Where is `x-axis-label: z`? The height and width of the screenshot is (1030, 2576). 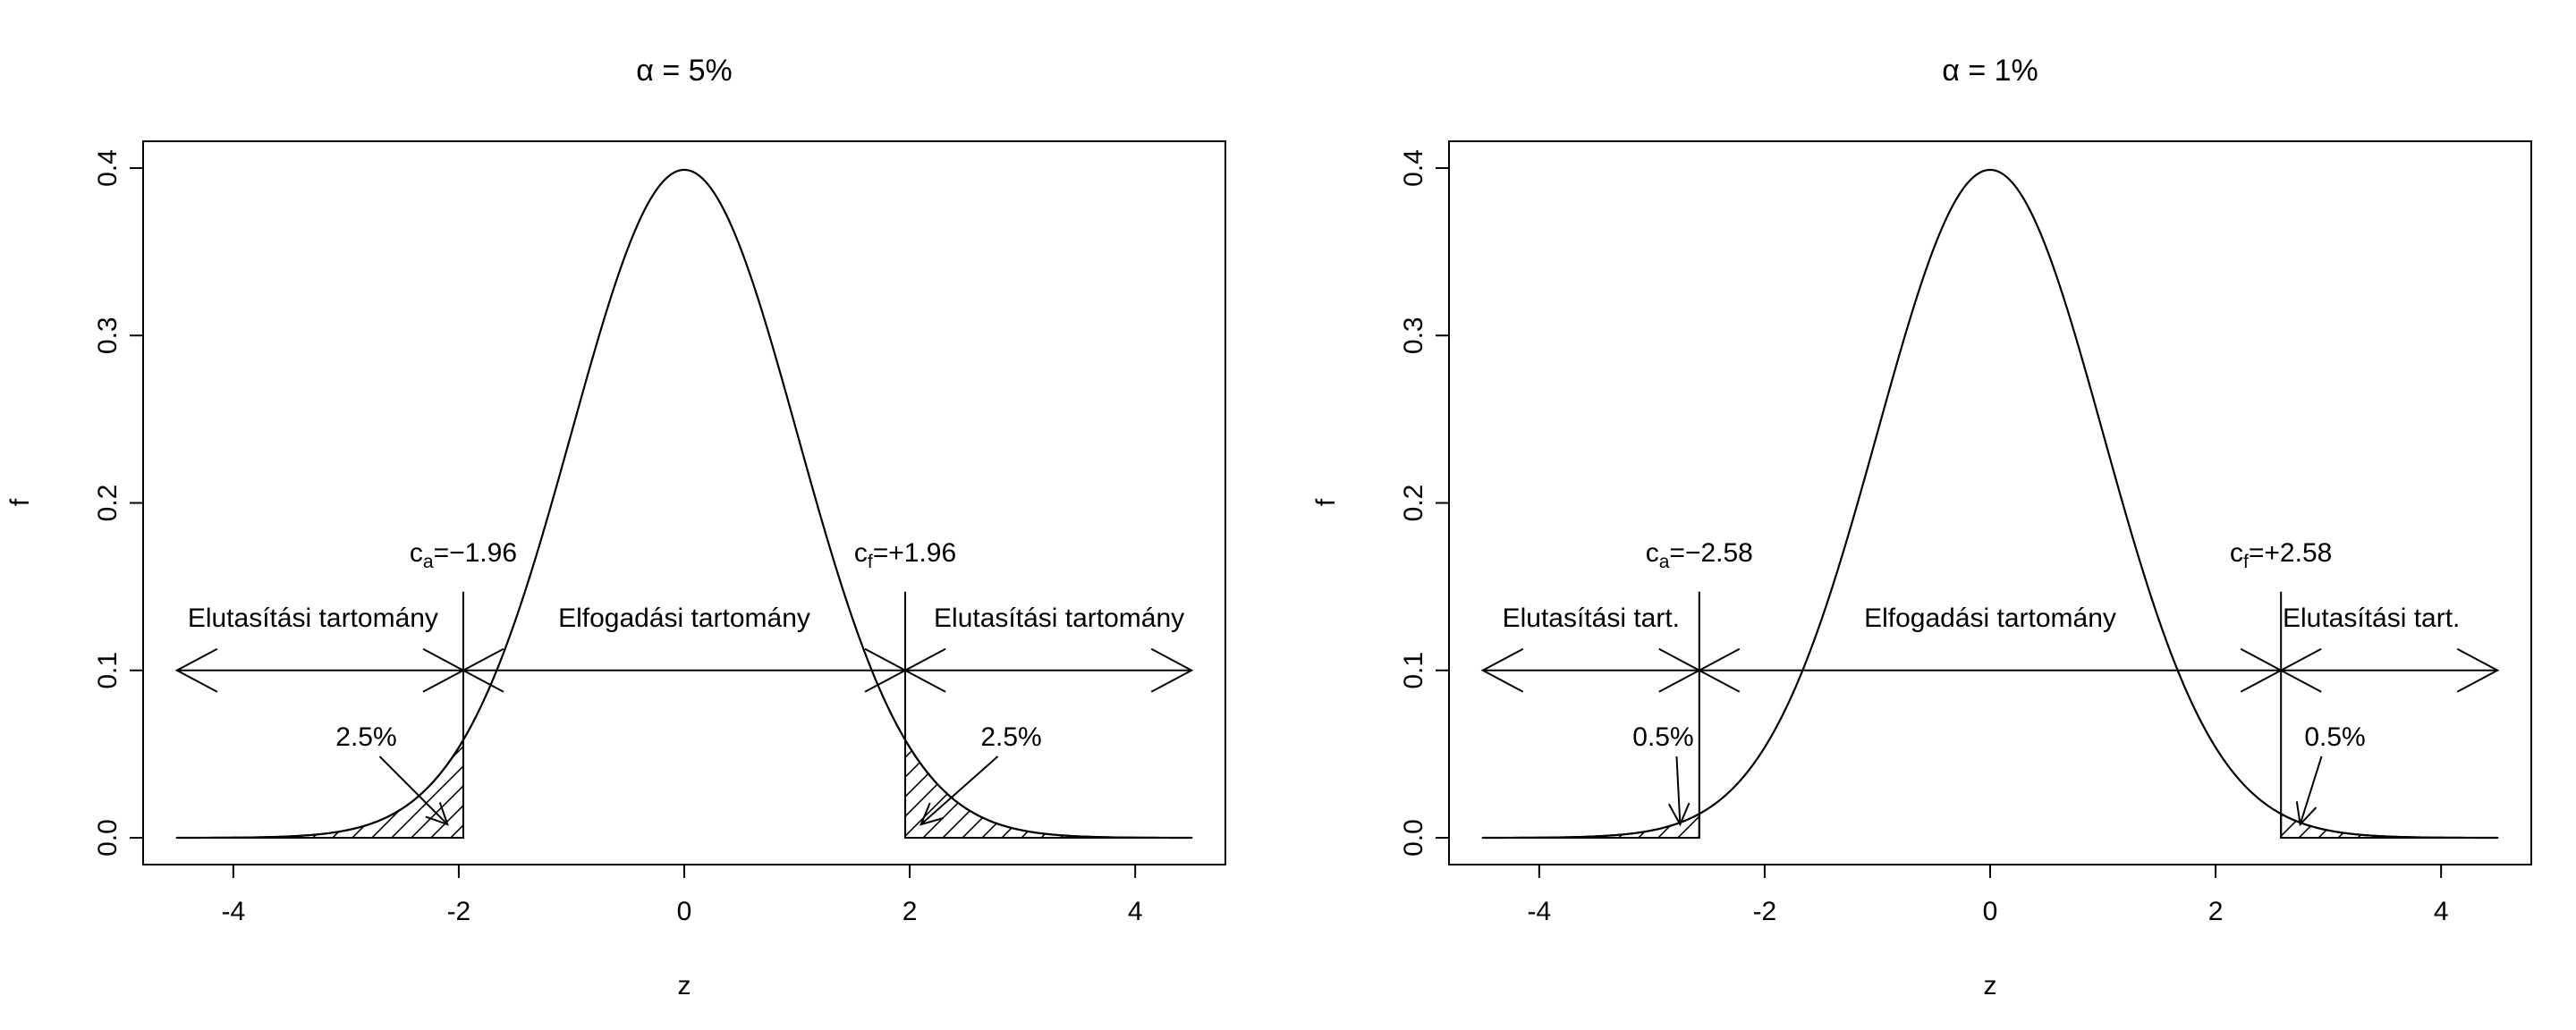 x-axis-label: z is located at coordinates (1990, 985).